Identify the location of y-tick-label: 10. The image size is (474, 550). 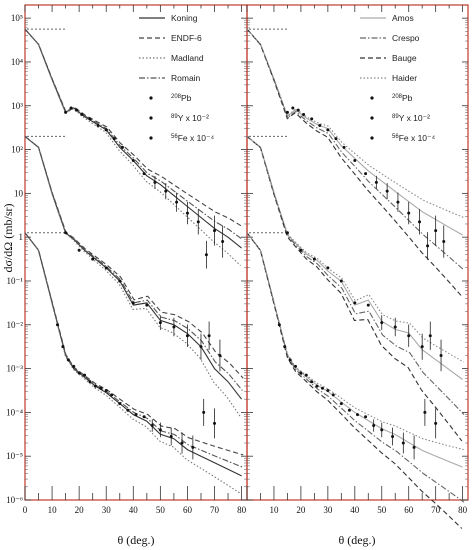
(19, 193).